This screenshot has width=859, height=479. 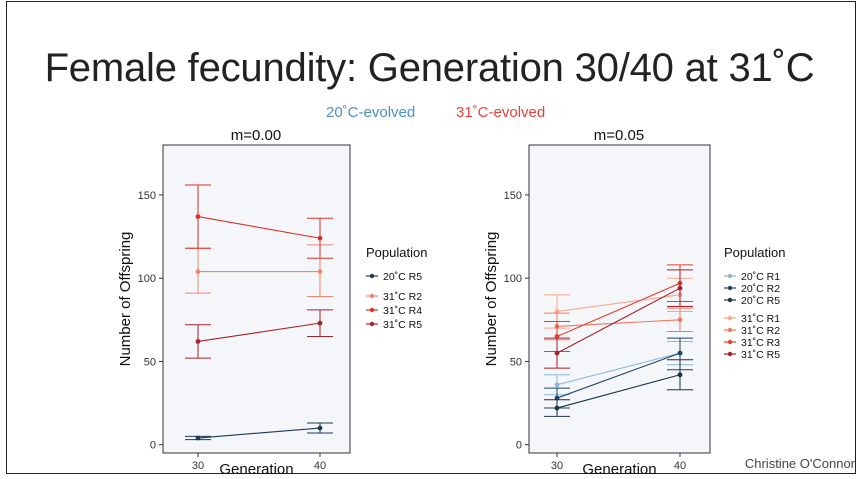 What do you see at coordinates (760, 289) in the screenshot?
I see `legend-label: 20˚C R2` at bounding box center [760, 289].